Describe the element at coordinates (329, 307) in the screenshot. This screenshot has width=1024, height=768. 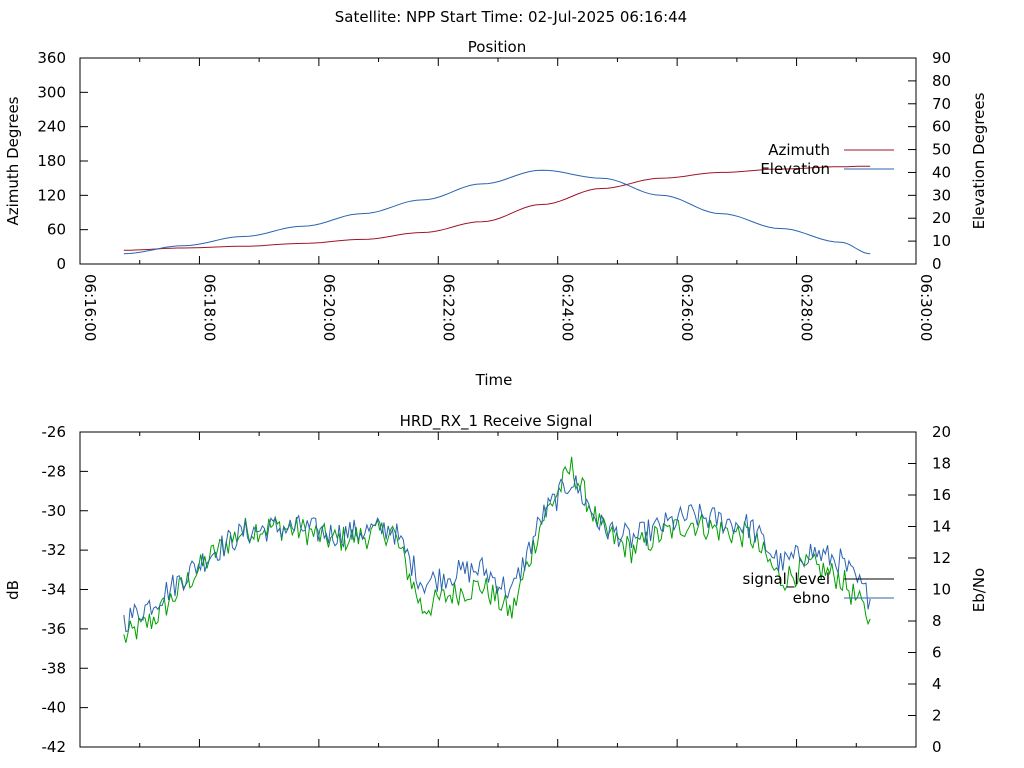
I see `x-tick-label: 06:20:00` at that location.